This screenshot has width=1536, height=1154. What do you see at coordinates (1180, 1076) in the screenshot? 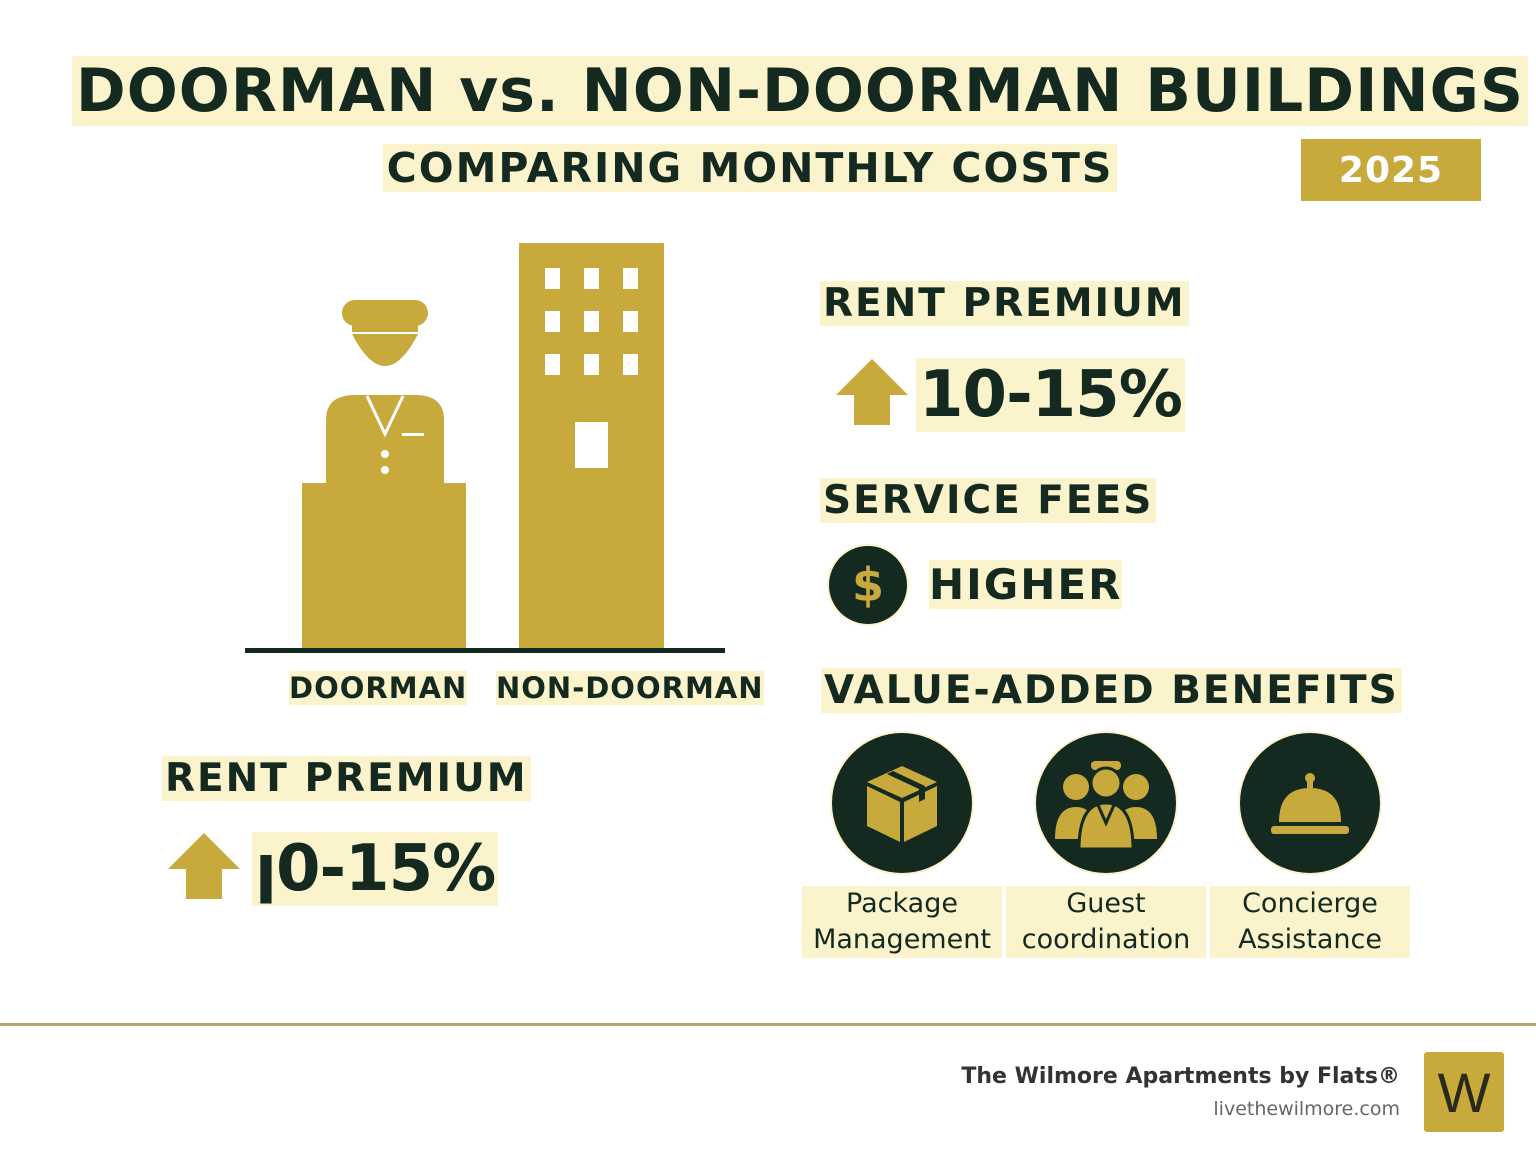
I see `footer-brand: The Wilmore Apartments by Flats®` at bounding box center [1180, 1076].